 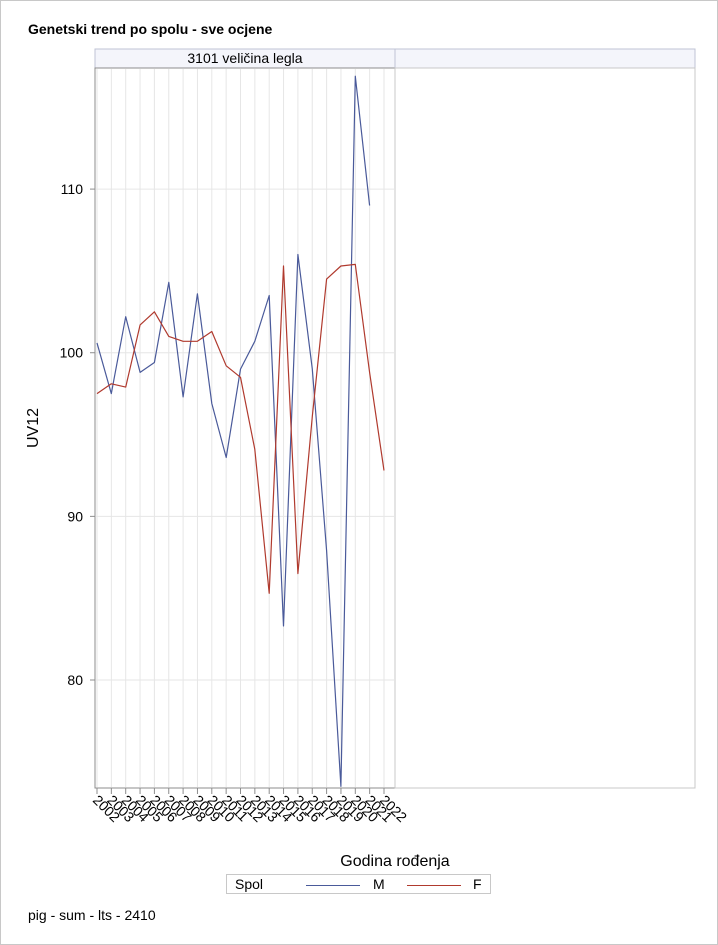 What do you see at coordinates (395, 861) in the screenshot?
I see `x-axis-label: Godina rođenja` at bounding box center [395, 861].